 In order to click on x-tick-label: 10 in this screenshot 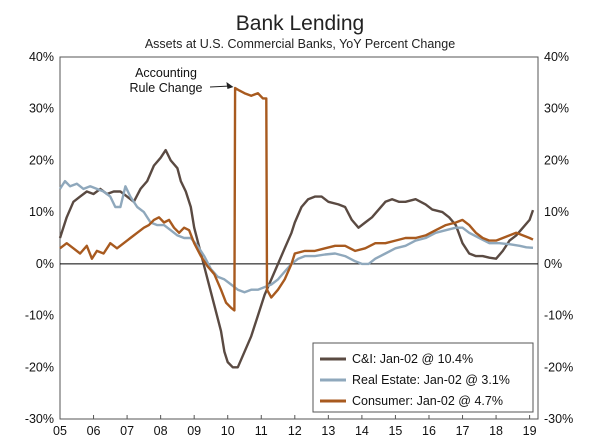, I will do `click(228, 431)`.